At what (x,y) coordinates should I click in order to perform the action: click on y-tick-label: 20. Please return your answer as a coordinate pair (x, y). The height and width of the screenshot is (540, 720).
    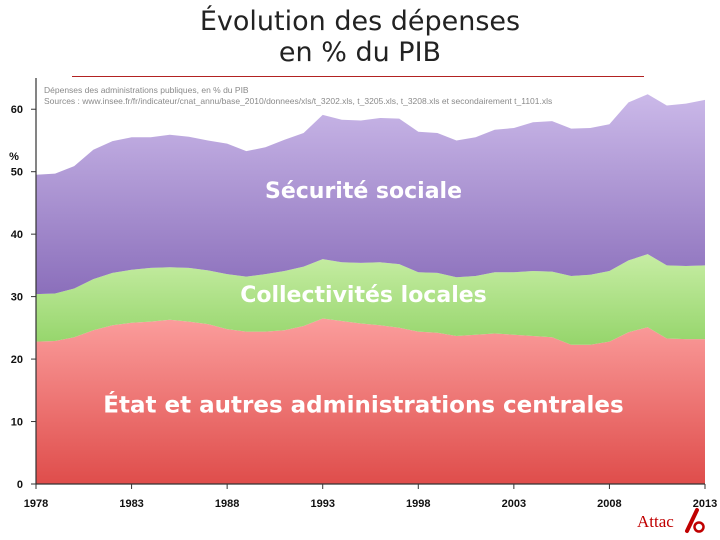
    Looking at the image, I should click on (17, 360).